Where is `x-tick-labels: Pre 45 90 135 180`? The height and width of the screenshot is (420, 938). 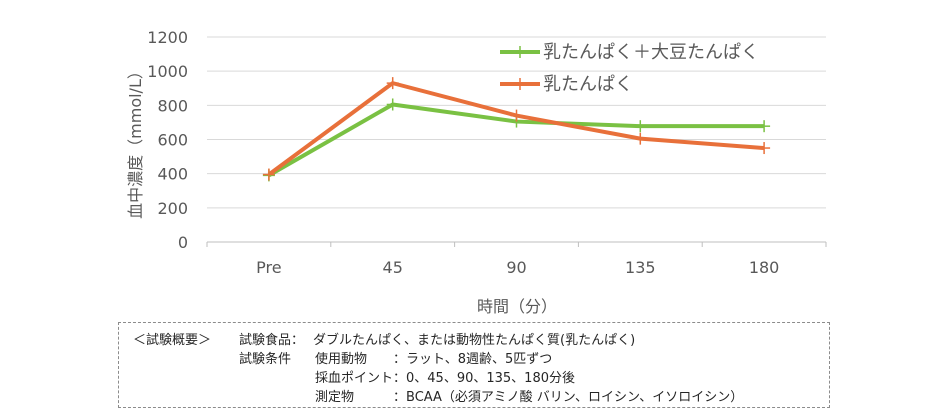 x-tick-labels: Pre 45 90 135 180 is located at coordinates (517, 267).